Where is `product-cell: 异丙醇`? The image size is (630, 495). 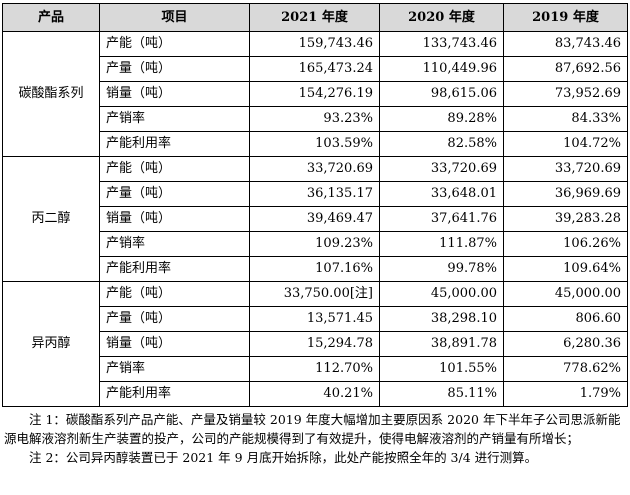
product-cell: 异丙醇 is located at coordinates (51, 344).